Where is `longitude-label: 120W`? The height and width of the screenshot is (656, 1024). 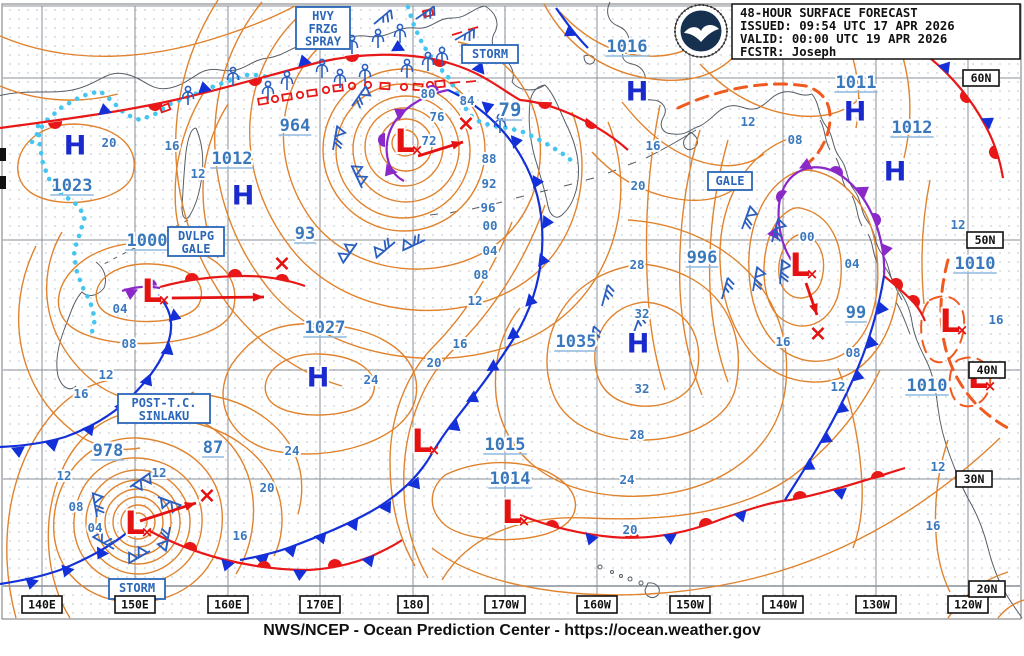 longitude-label: 120W is located at coordinates (968, 605).